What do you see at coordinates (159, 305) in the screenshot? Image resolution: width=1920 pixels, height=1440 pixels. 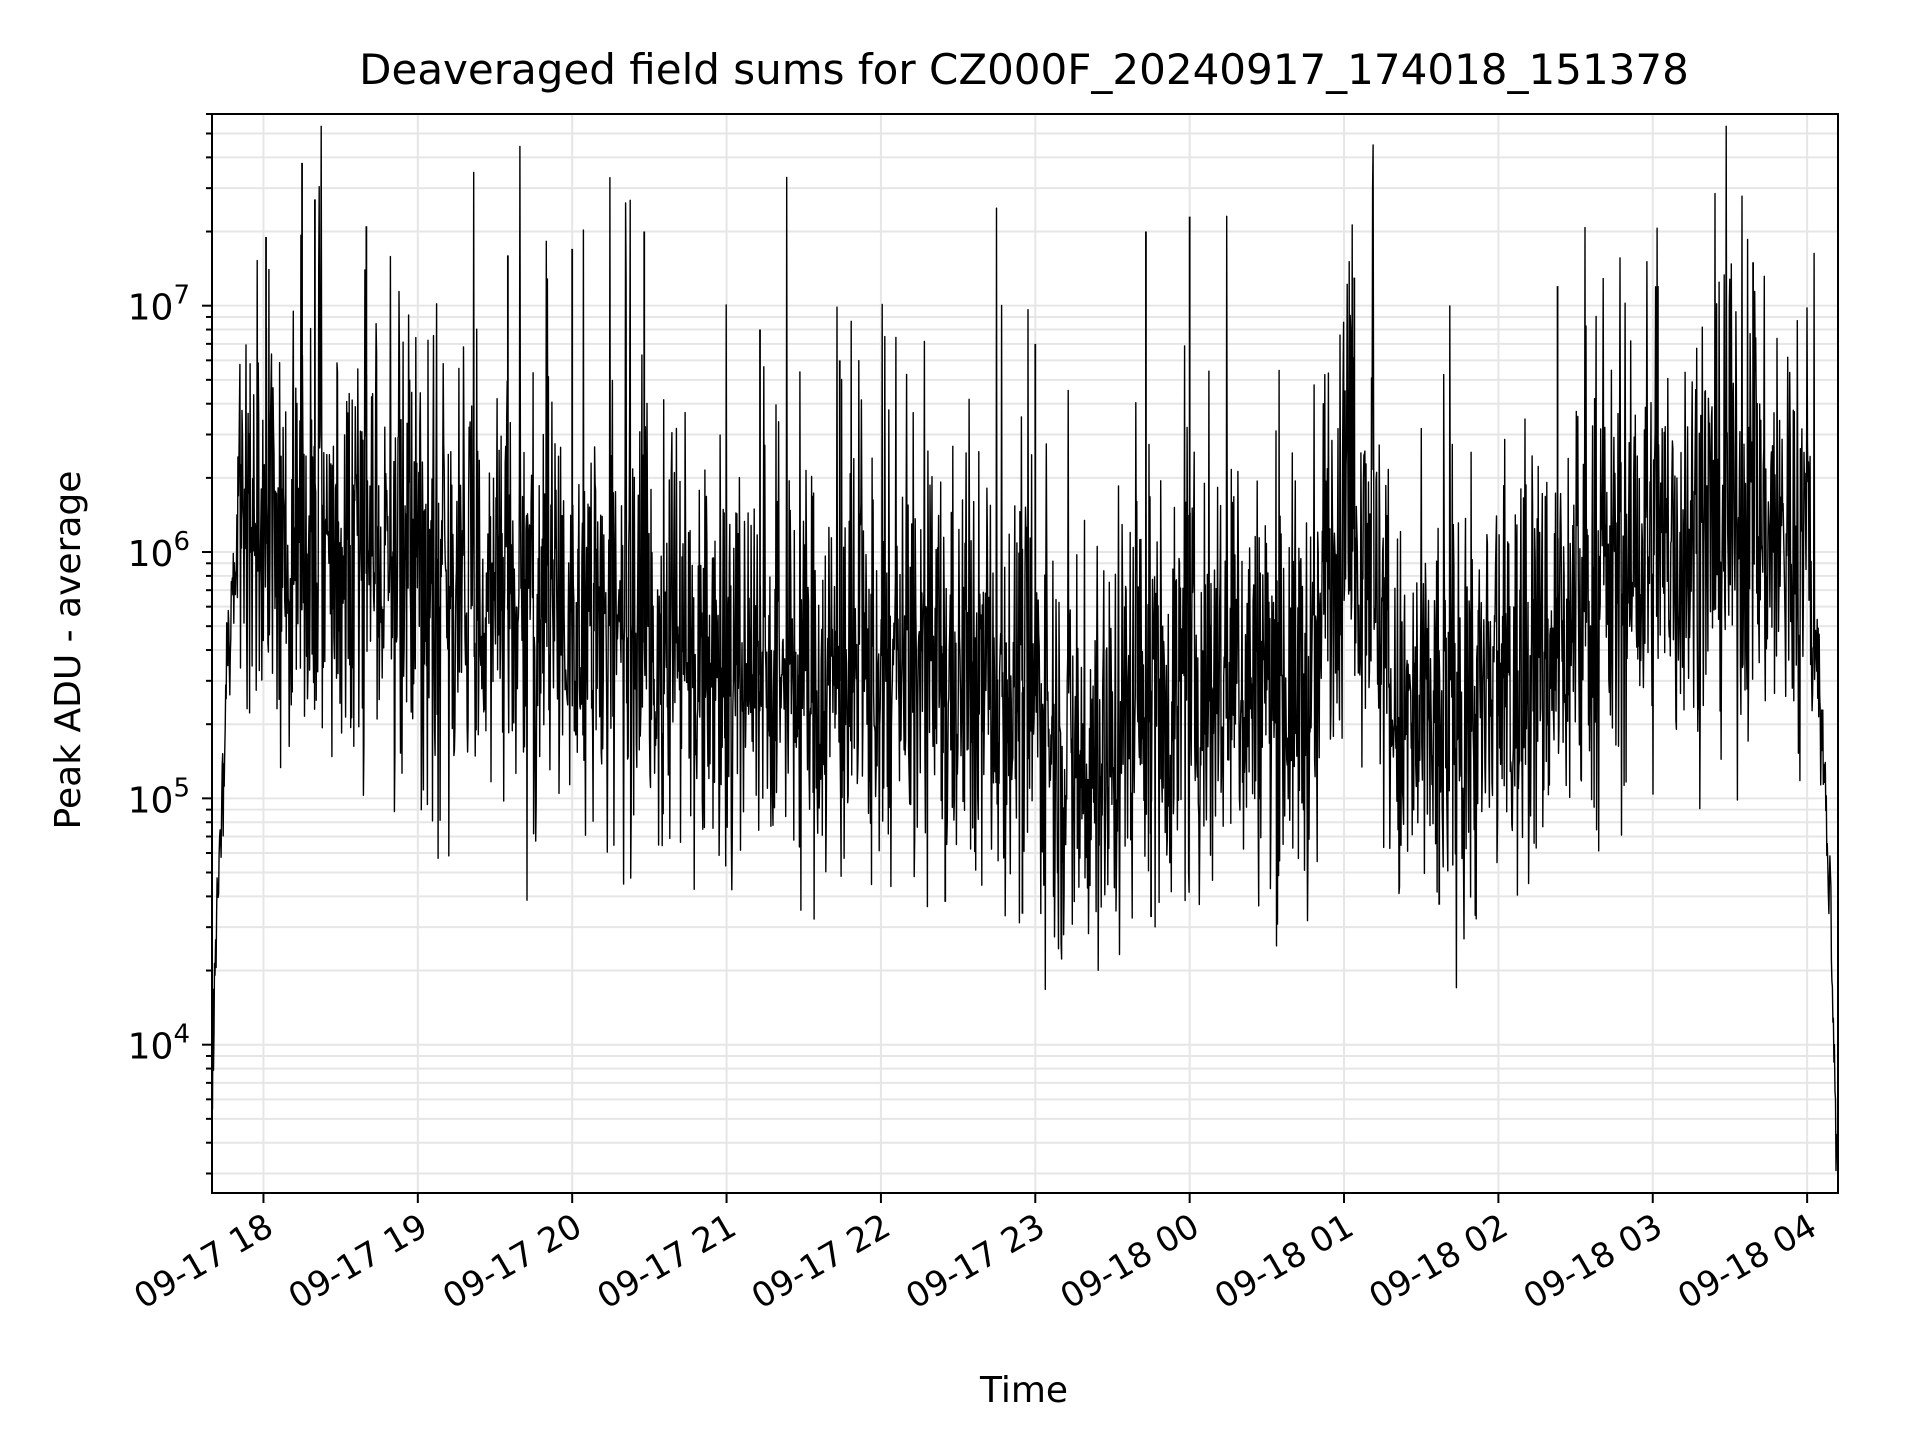 I see `y-tick-label: 10⁷` at bounding box center [159, 305].